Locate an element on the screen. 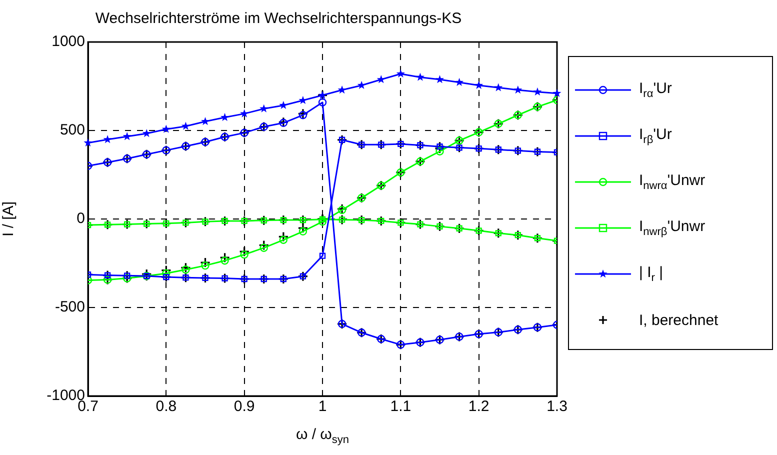  x-tick-label: 0.9 is located at coordinates (244, 407).